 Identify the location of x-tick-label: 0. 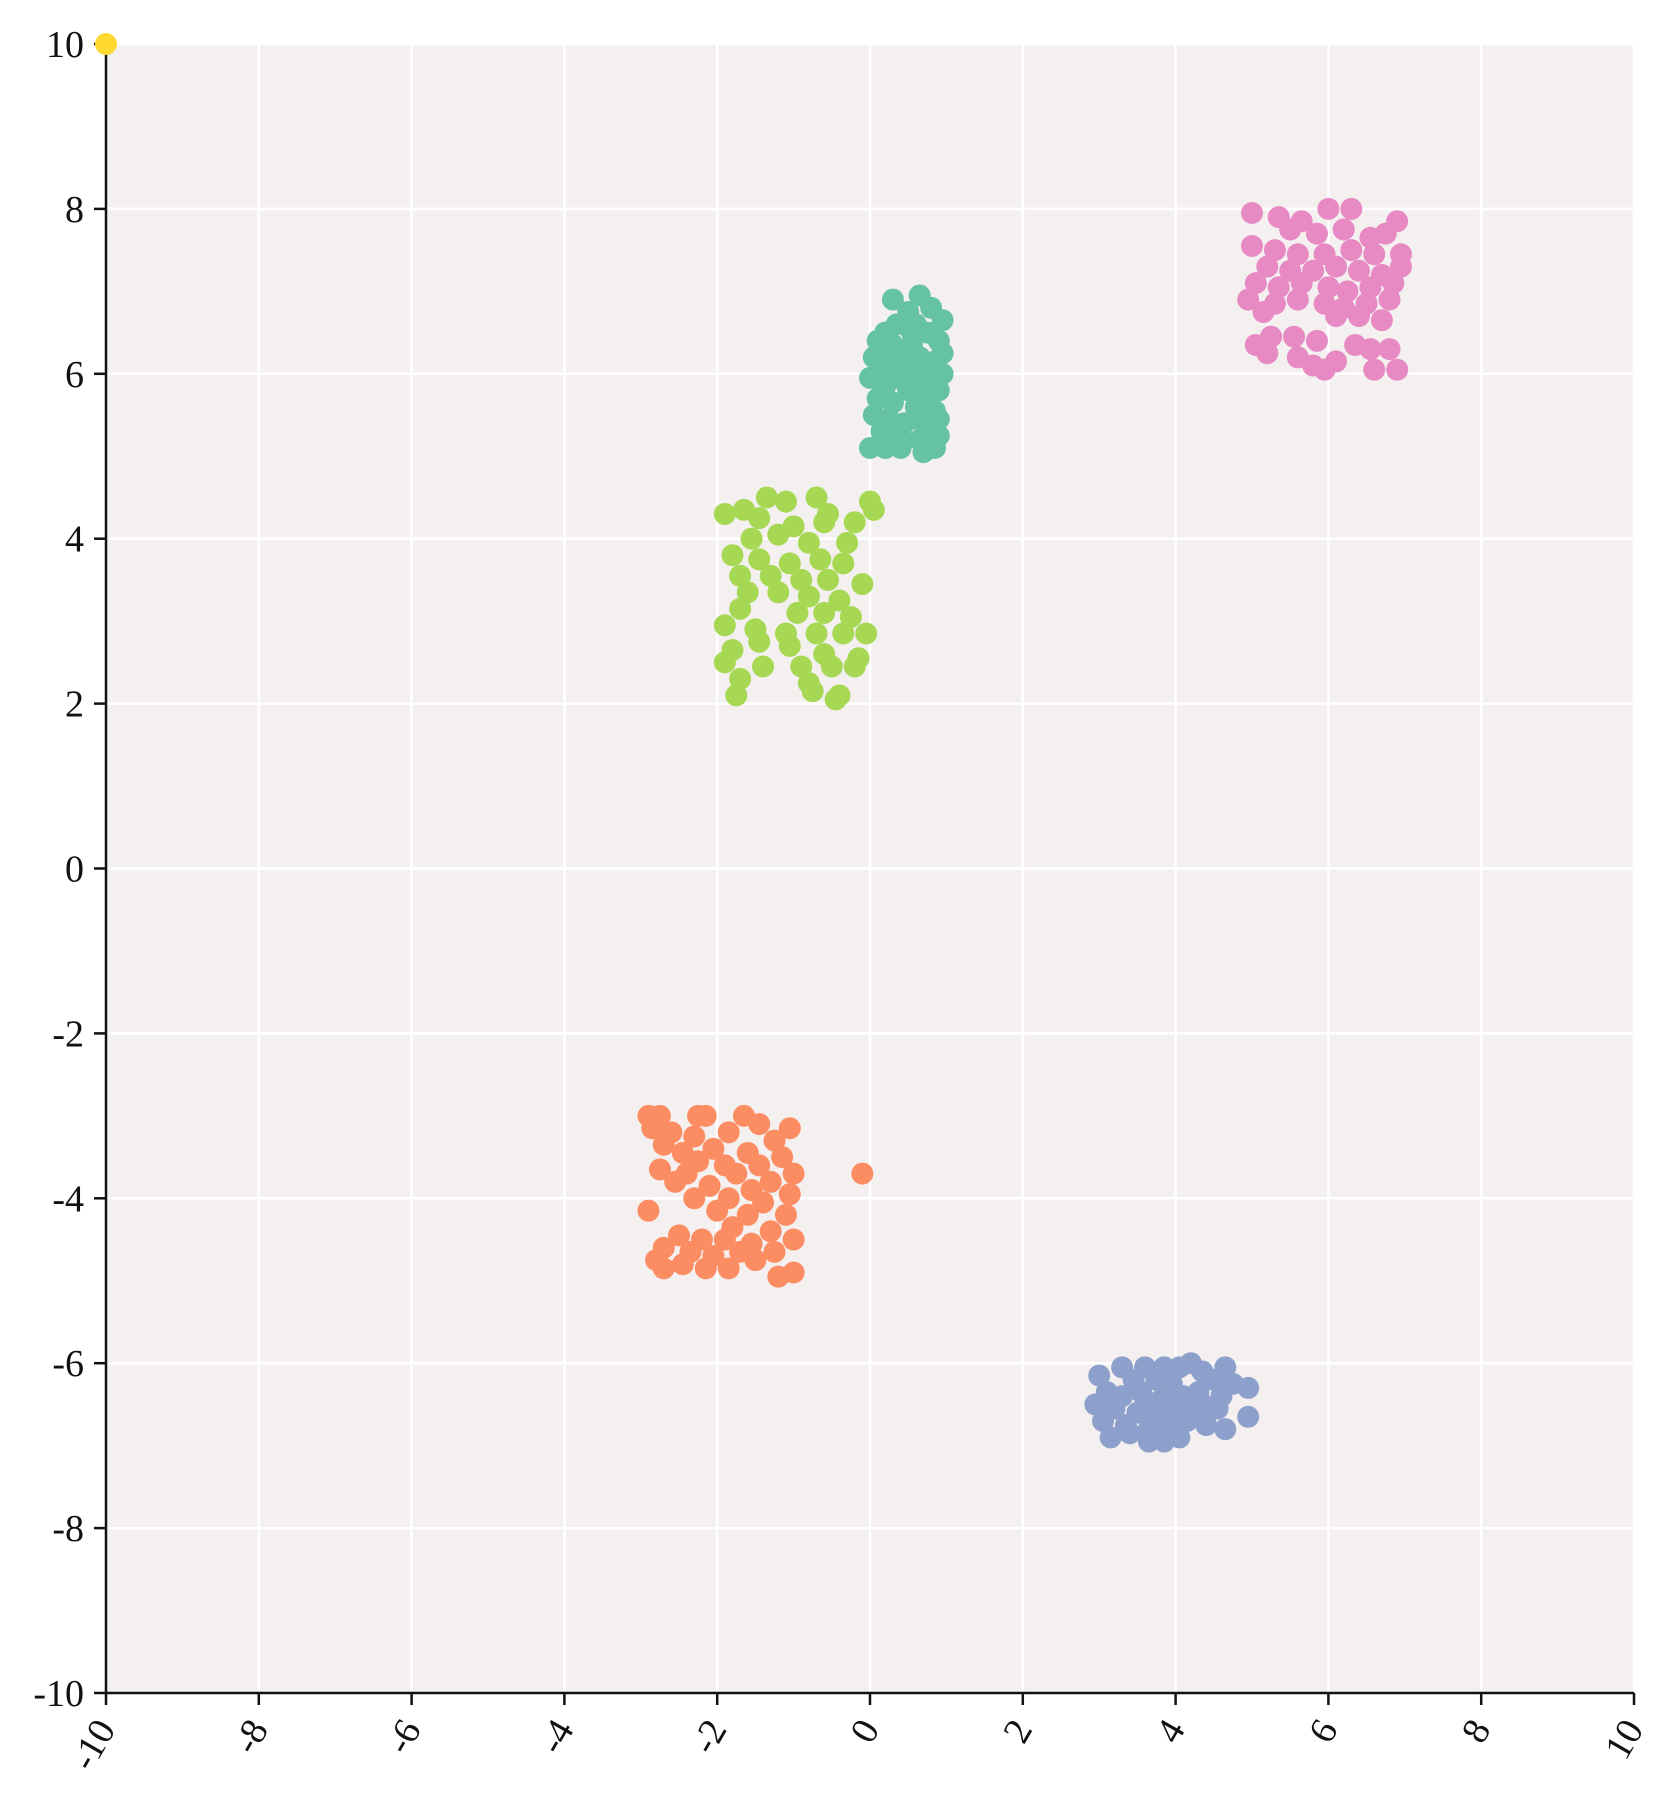
(865, 1731).